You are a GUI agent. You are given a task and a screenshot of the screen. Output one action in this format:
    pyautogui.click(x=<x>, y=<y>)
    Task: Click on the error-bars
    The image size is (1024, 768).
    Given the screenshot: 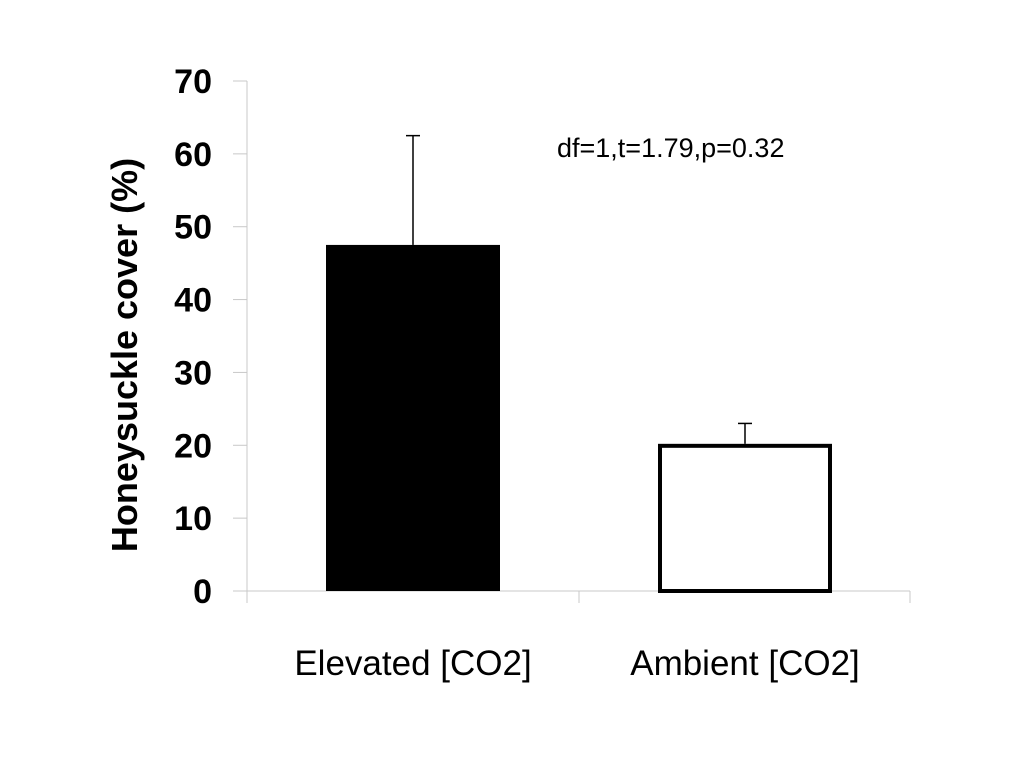 What is the action you would take?
    pyautogui.click(x=579, y=289)
    